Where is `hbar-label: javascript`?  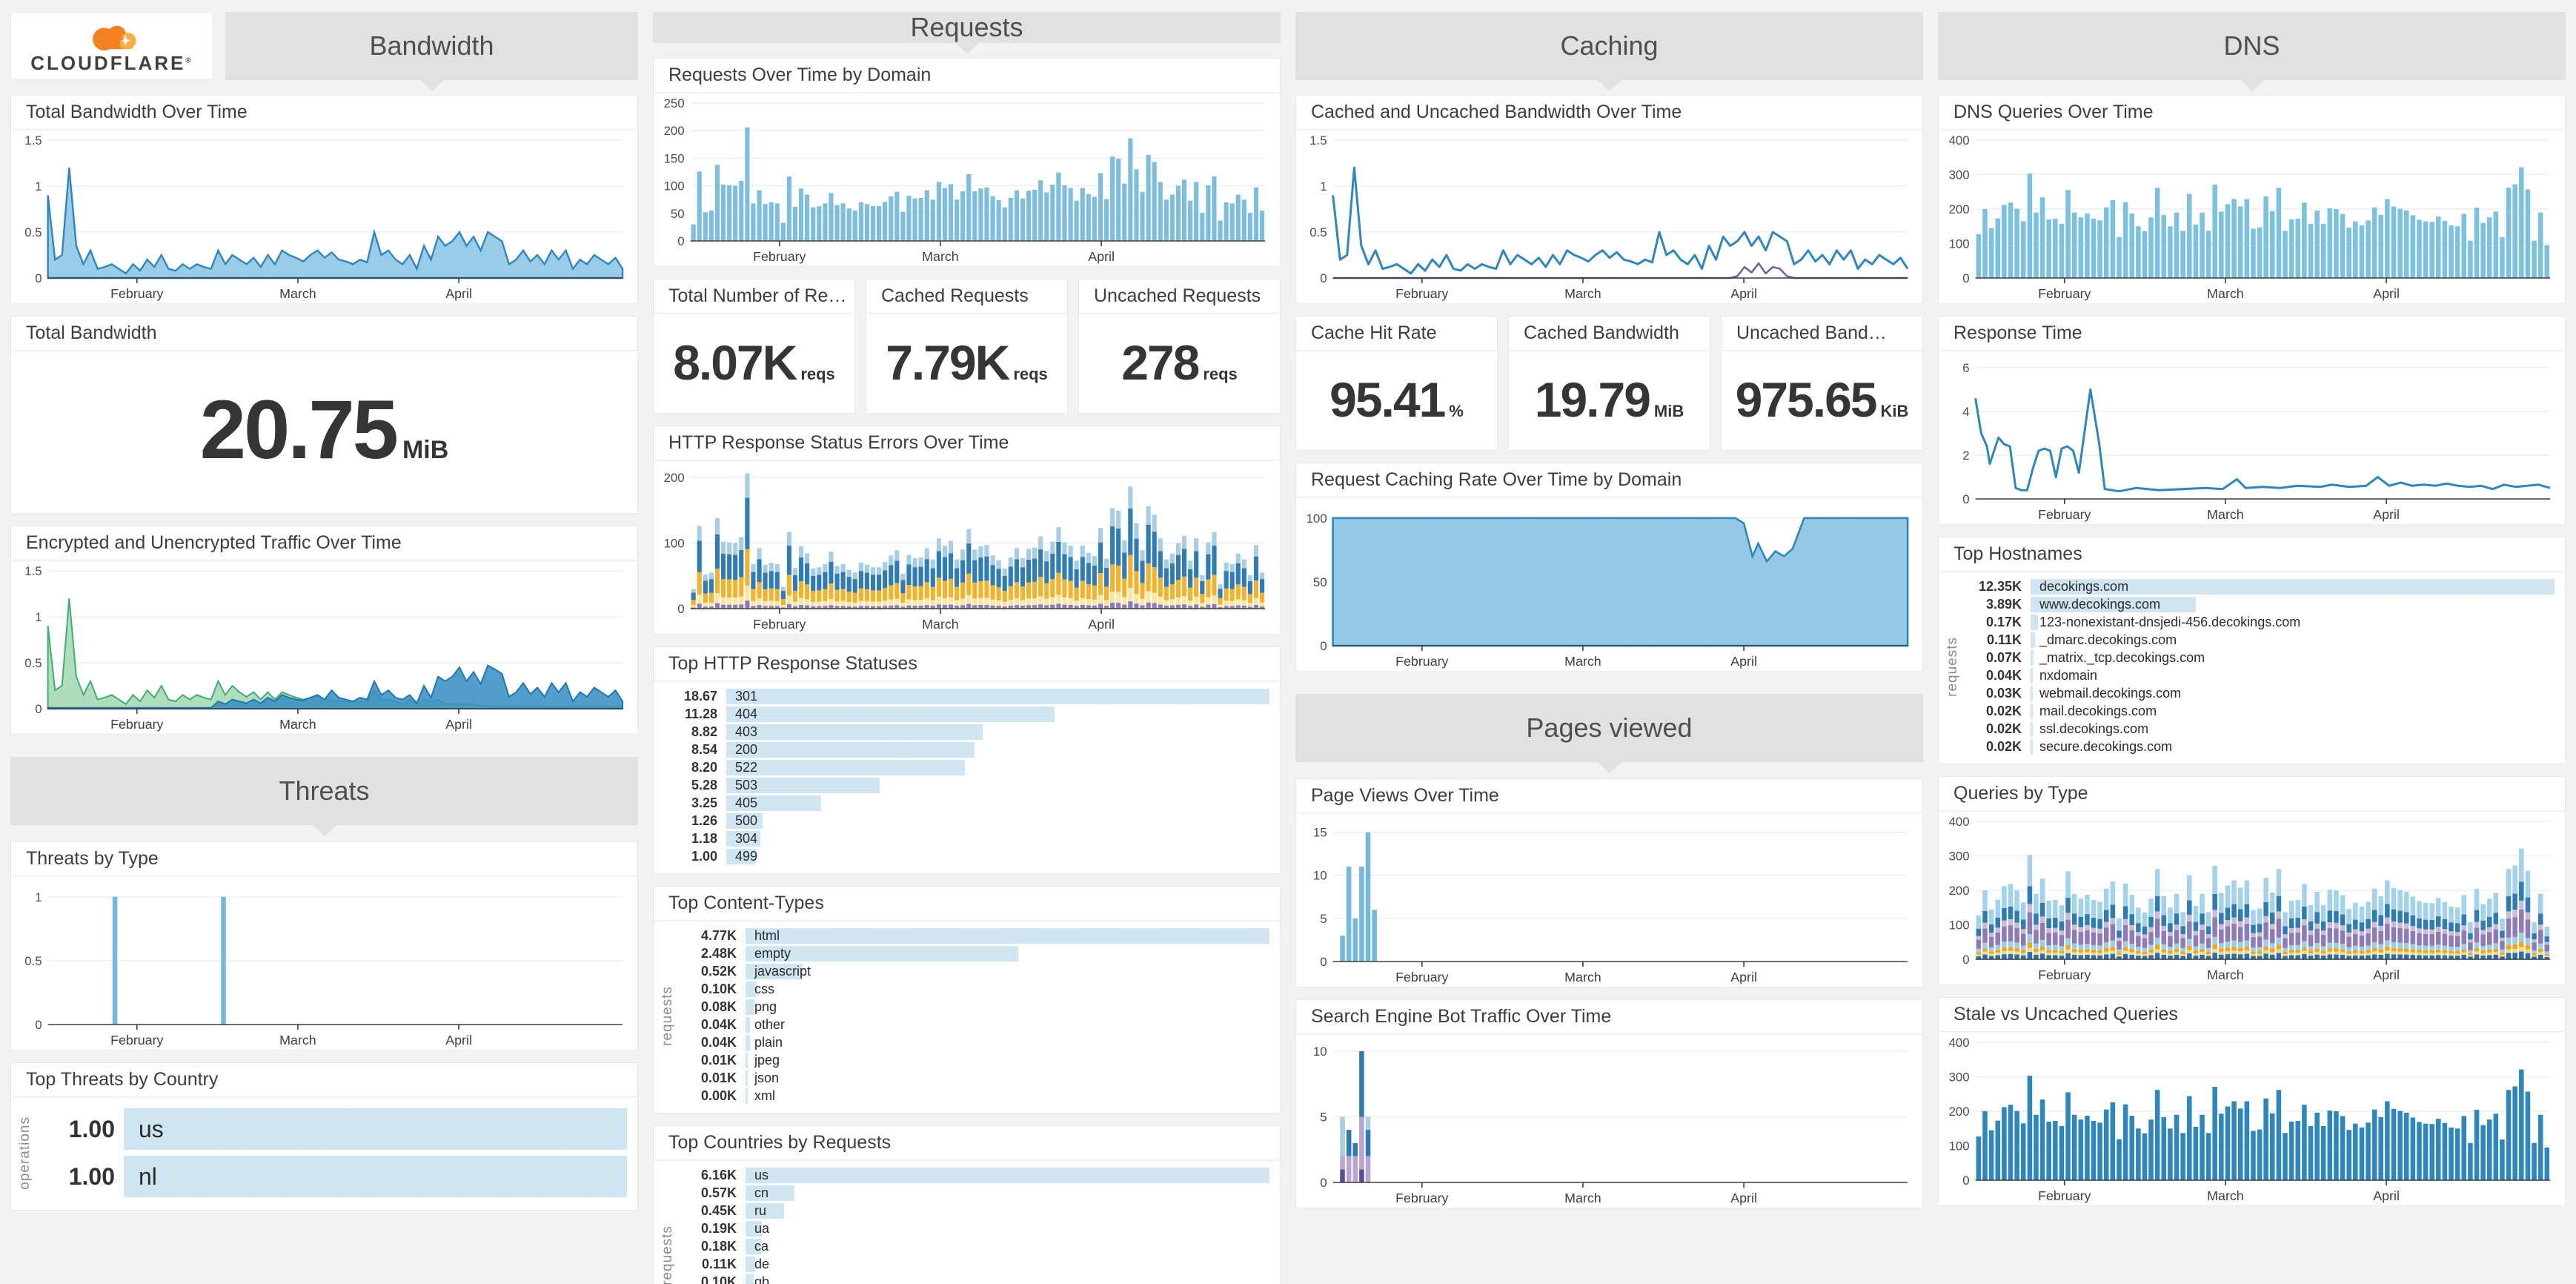
hbar-label: javascript is located at coordinates (782, 971).